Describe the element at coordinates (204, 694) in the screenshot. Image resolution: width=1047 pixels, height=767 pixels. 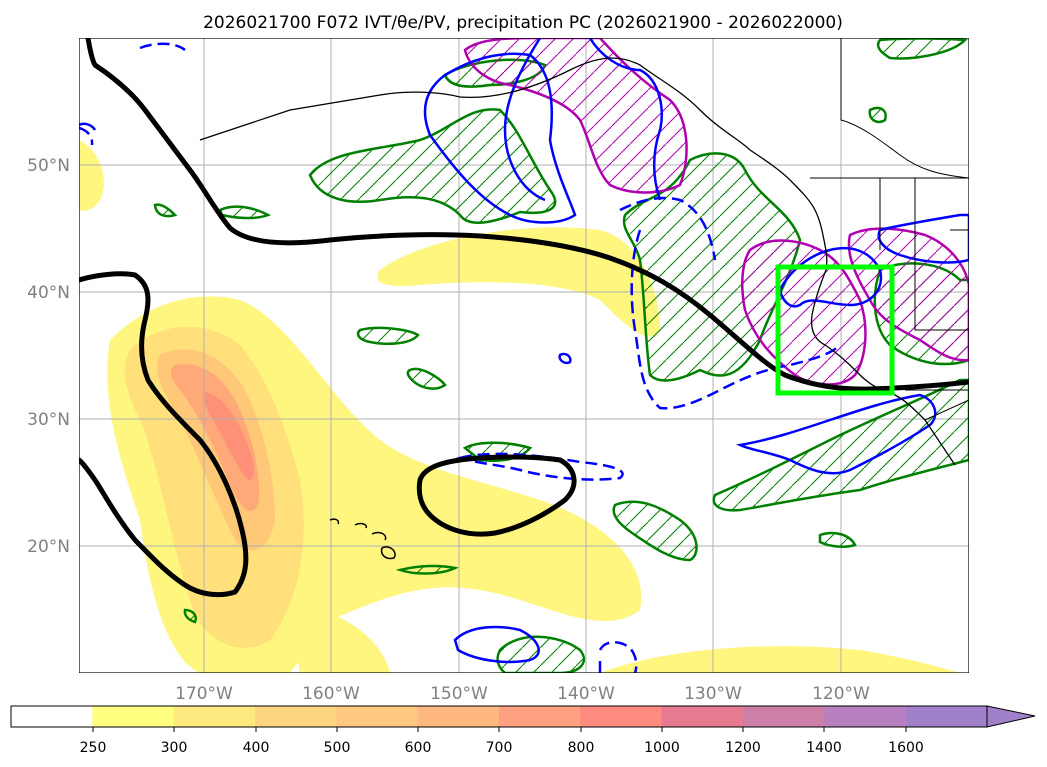
I see `lon-label-170w: 170°W` at that location.